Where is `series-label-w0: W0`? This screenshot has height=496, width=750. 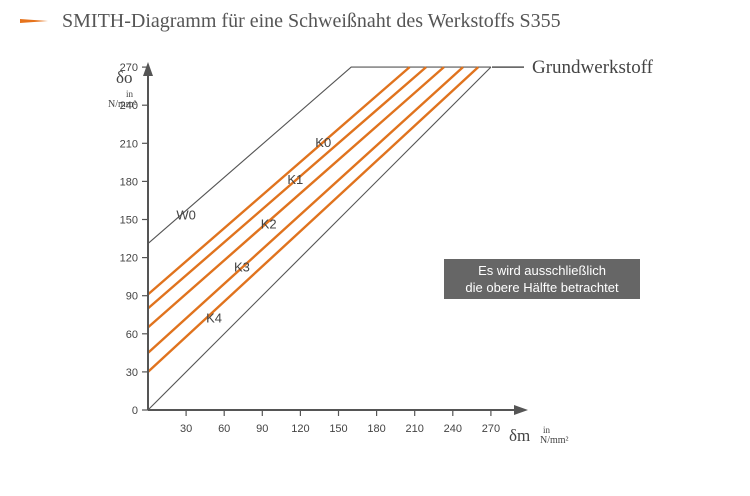 series-label-w0: W0 is located at coordinates (186, 215).